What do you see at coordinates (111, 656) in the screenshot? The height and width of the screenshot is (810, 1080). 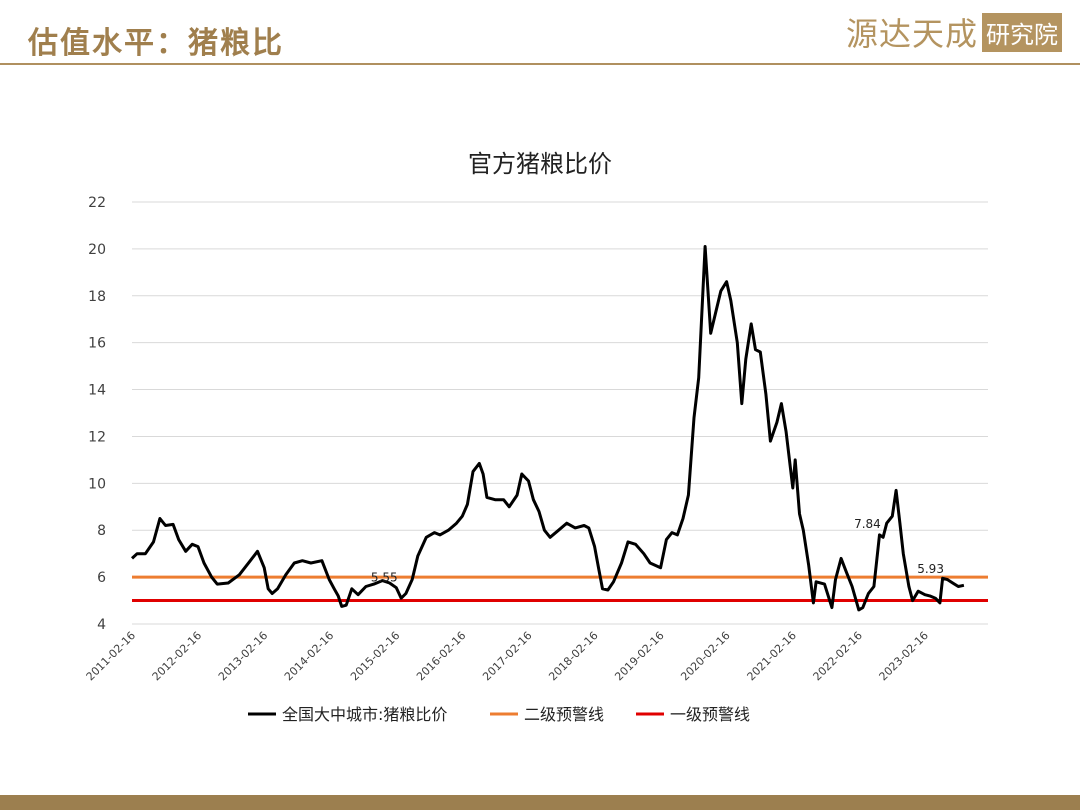 I see `x-tick-label: 2011-02-16` at bounding box center [111, 656].